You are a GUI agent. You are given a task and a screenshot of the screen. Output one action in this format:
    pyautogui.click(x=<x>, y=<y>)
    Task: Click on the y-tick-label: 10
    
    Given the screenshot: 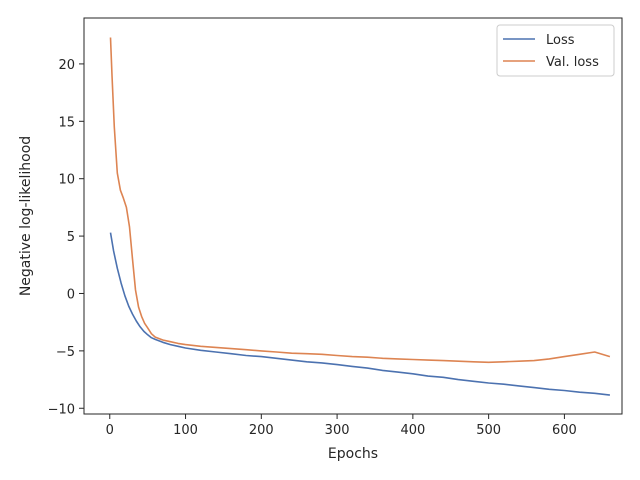 What is the action you would take?
    pyautogui.click(x=66, y=180)
    